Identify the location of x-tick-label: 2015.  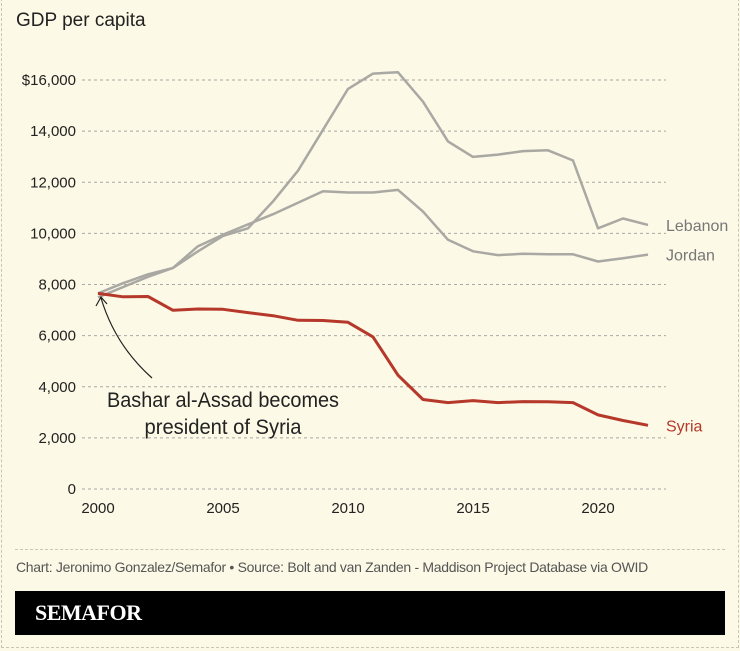
(472, 508).